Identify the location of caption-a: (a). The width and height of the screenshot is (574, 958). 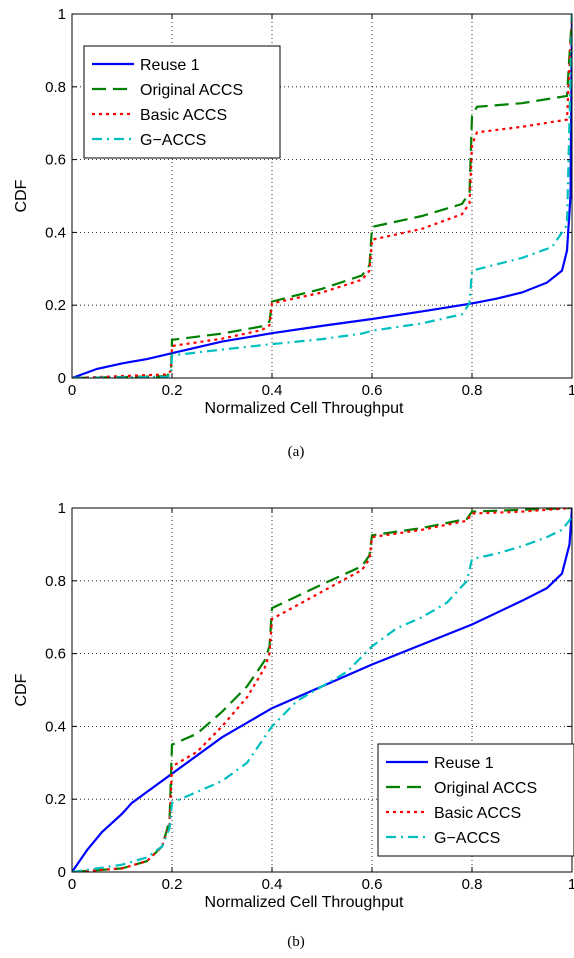
(296, 452).